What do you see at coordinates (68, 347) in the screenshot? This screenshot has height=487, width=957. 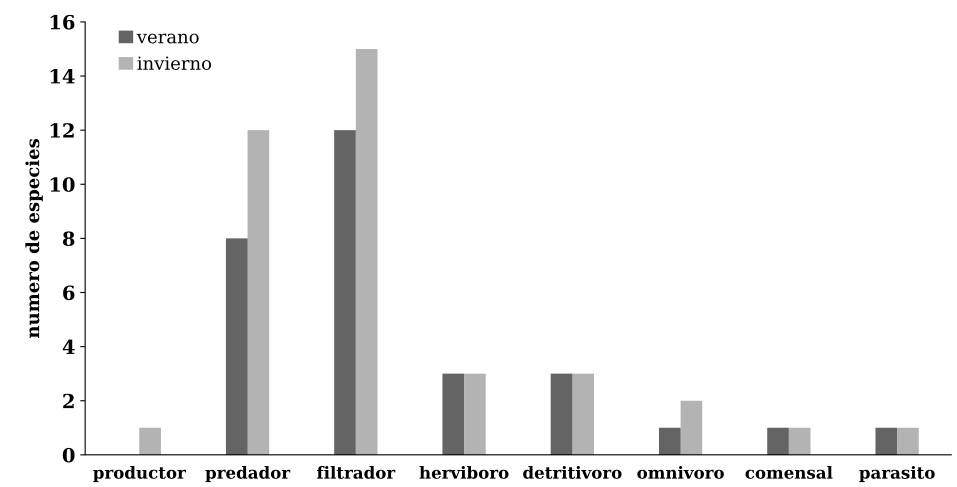 I see `y-tick-label: 4` at bounding box center [68, 347].